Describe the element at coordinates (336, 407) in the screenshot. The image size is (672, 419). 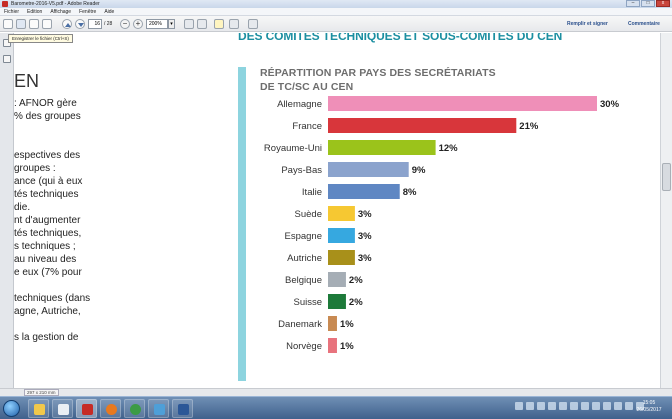
I see `taskbar: 15:05 26/05/2017` at that location.